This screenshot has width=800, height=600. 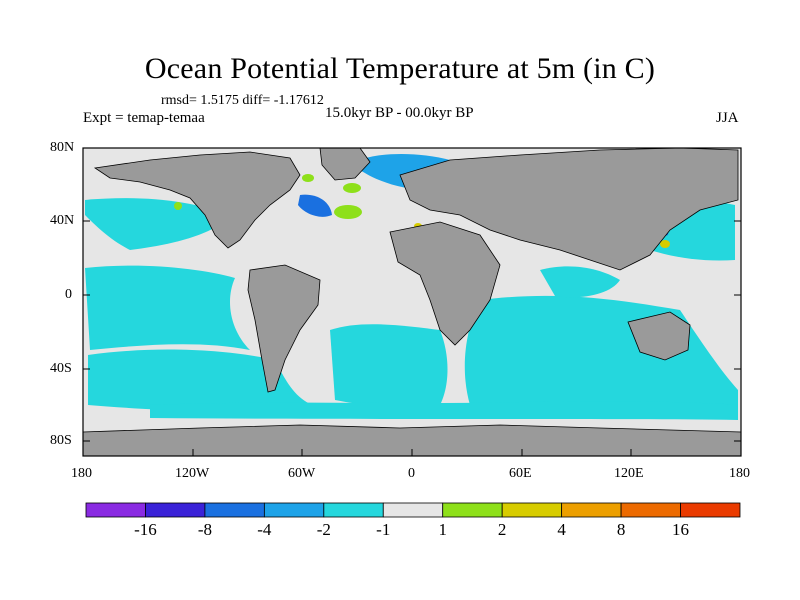 I want to click on colorbar-label: 8, so click(x=621, y=529).